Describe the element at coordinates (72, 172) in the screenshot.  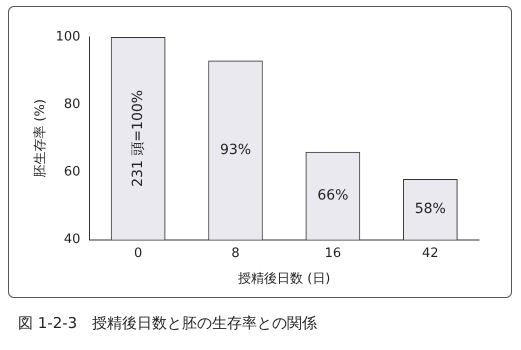
I see `y-tick-label: 60` at that location.